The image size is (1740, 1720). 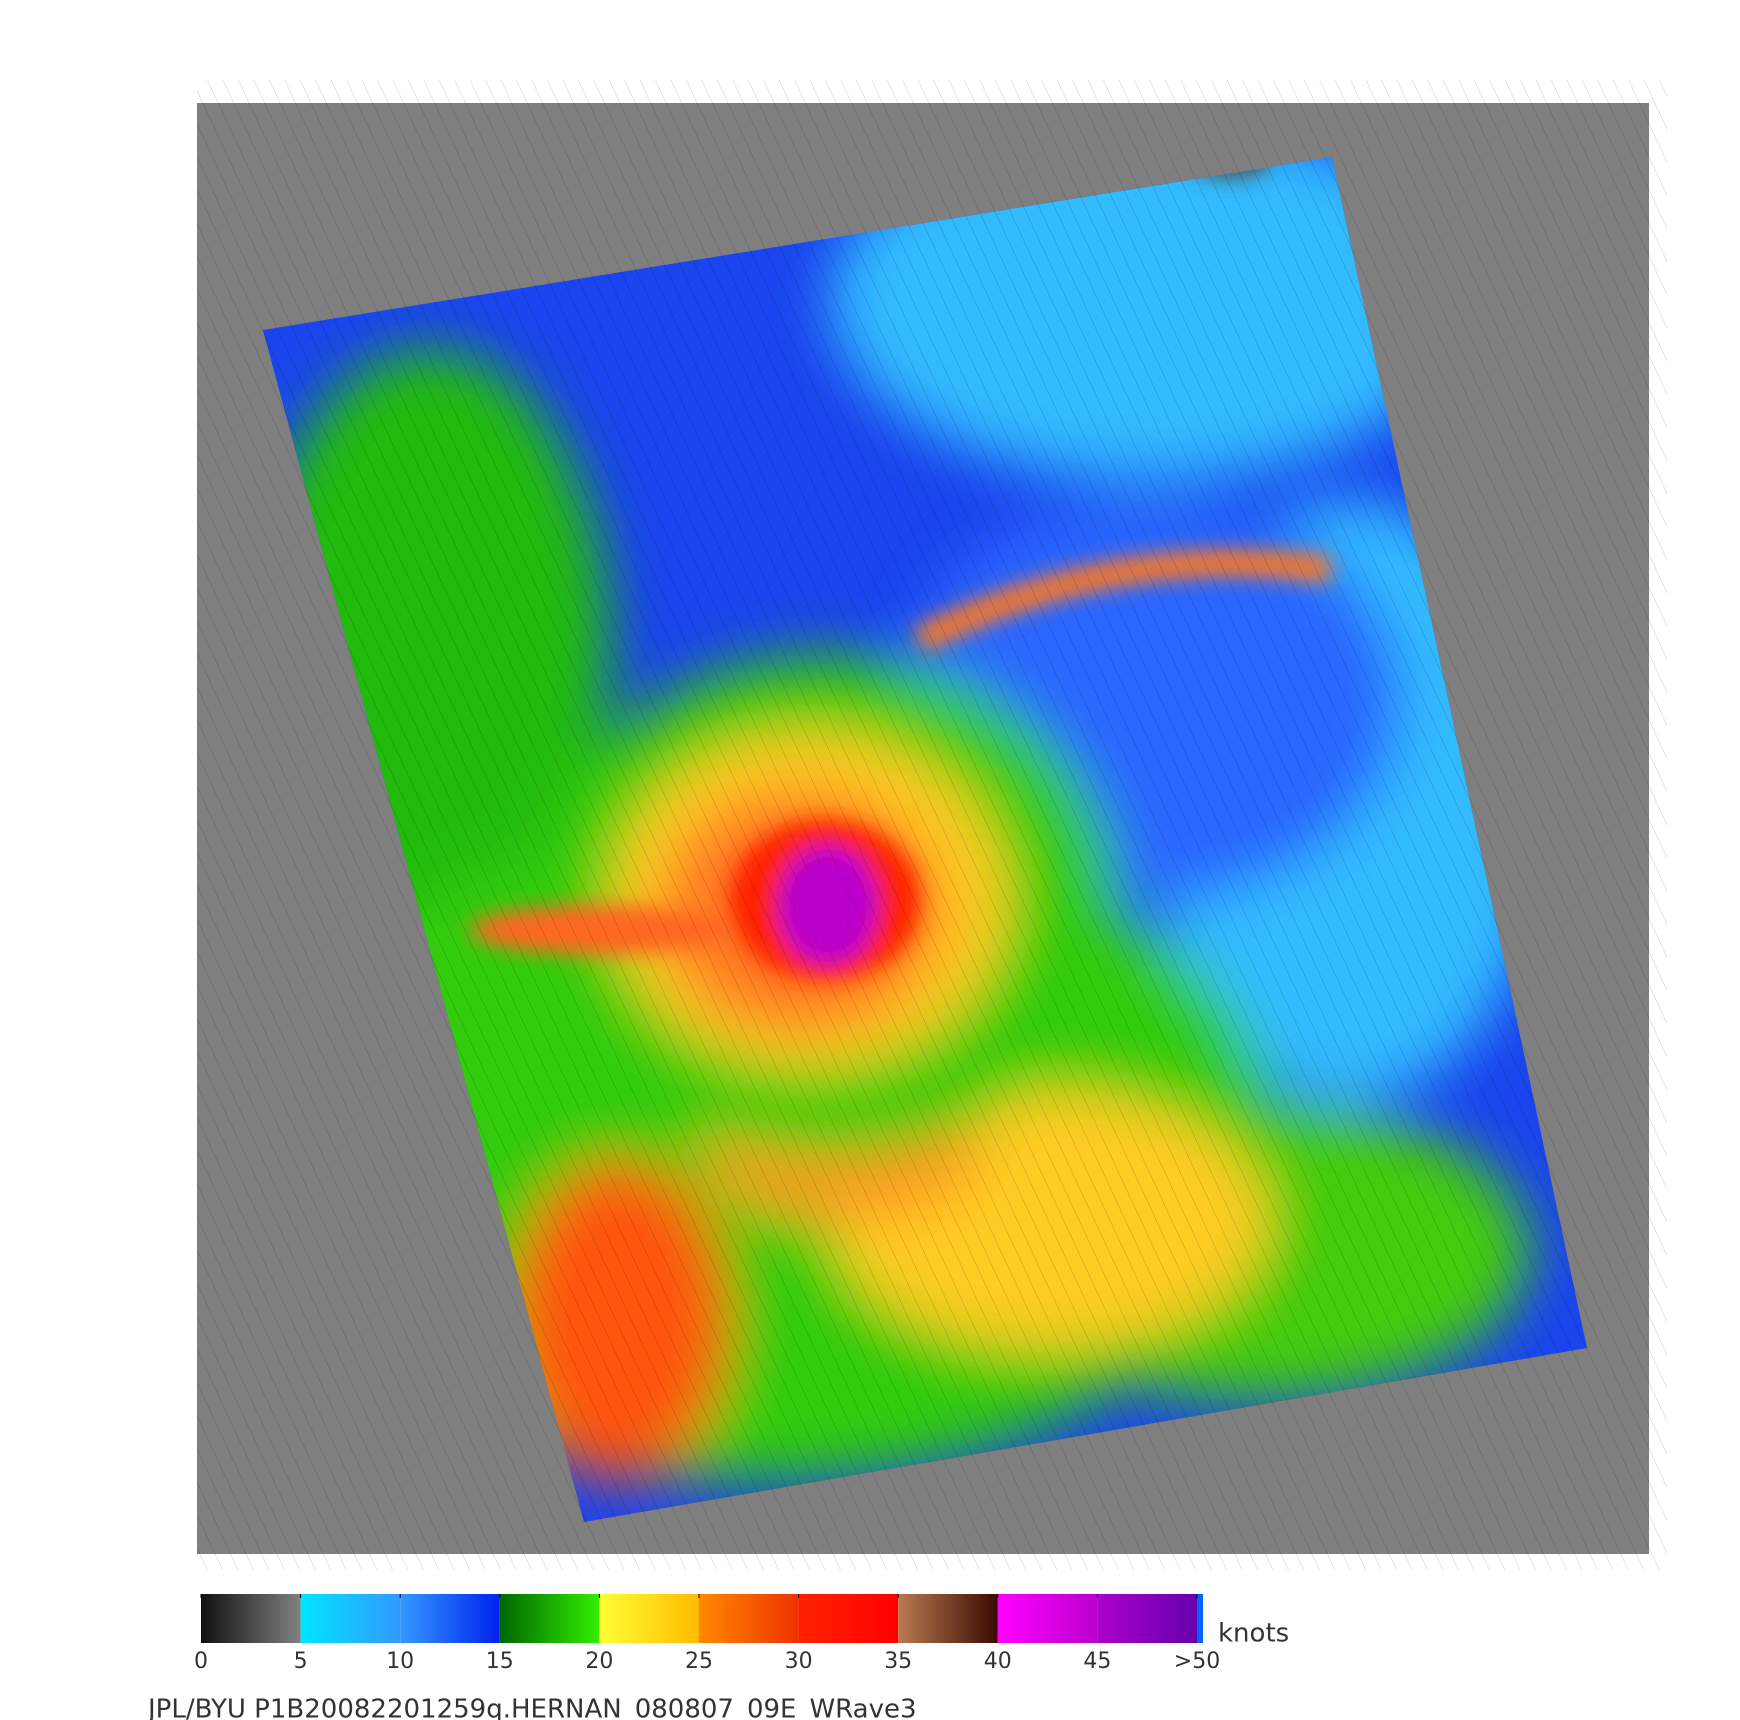 What do you see at coordinates (201, 1661) in the screenshot?
I see `colorbar-tick-label: 0` at bounding box center [201, 1661].